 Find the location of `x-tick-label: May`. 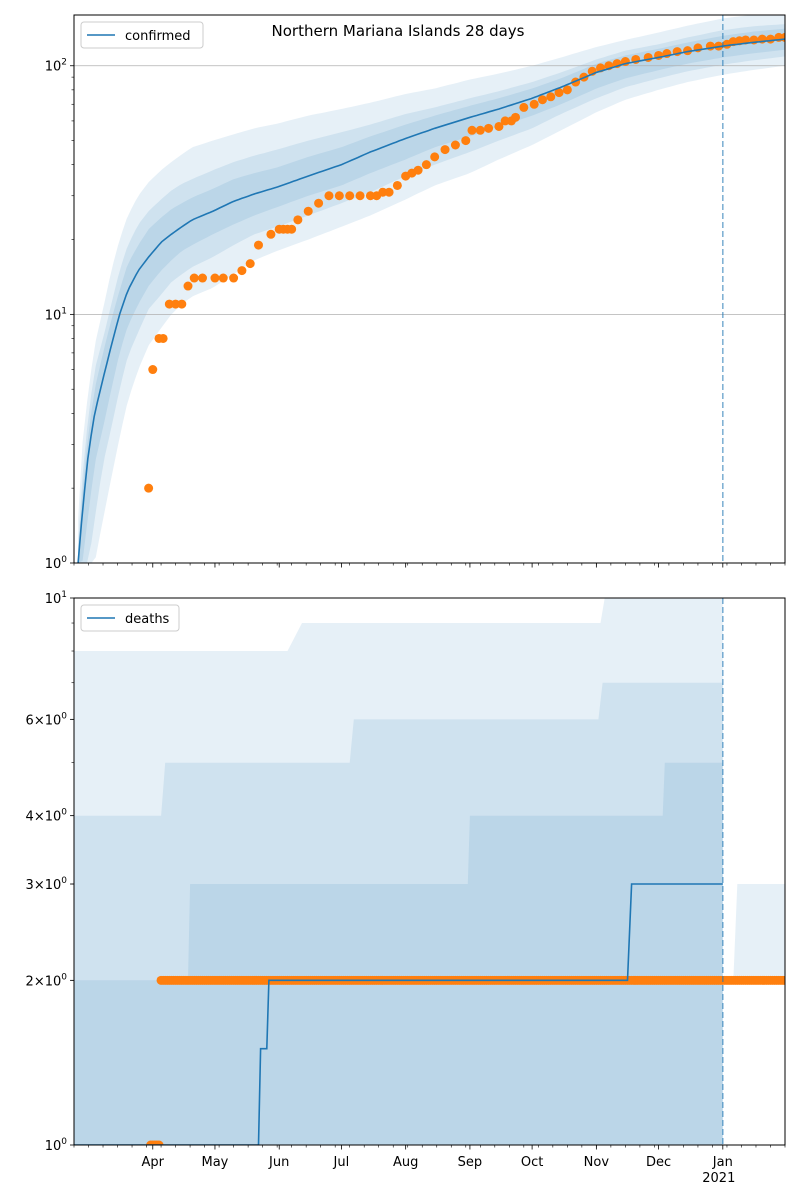

x-tick-label: May is located at coordinates (215, 1162).